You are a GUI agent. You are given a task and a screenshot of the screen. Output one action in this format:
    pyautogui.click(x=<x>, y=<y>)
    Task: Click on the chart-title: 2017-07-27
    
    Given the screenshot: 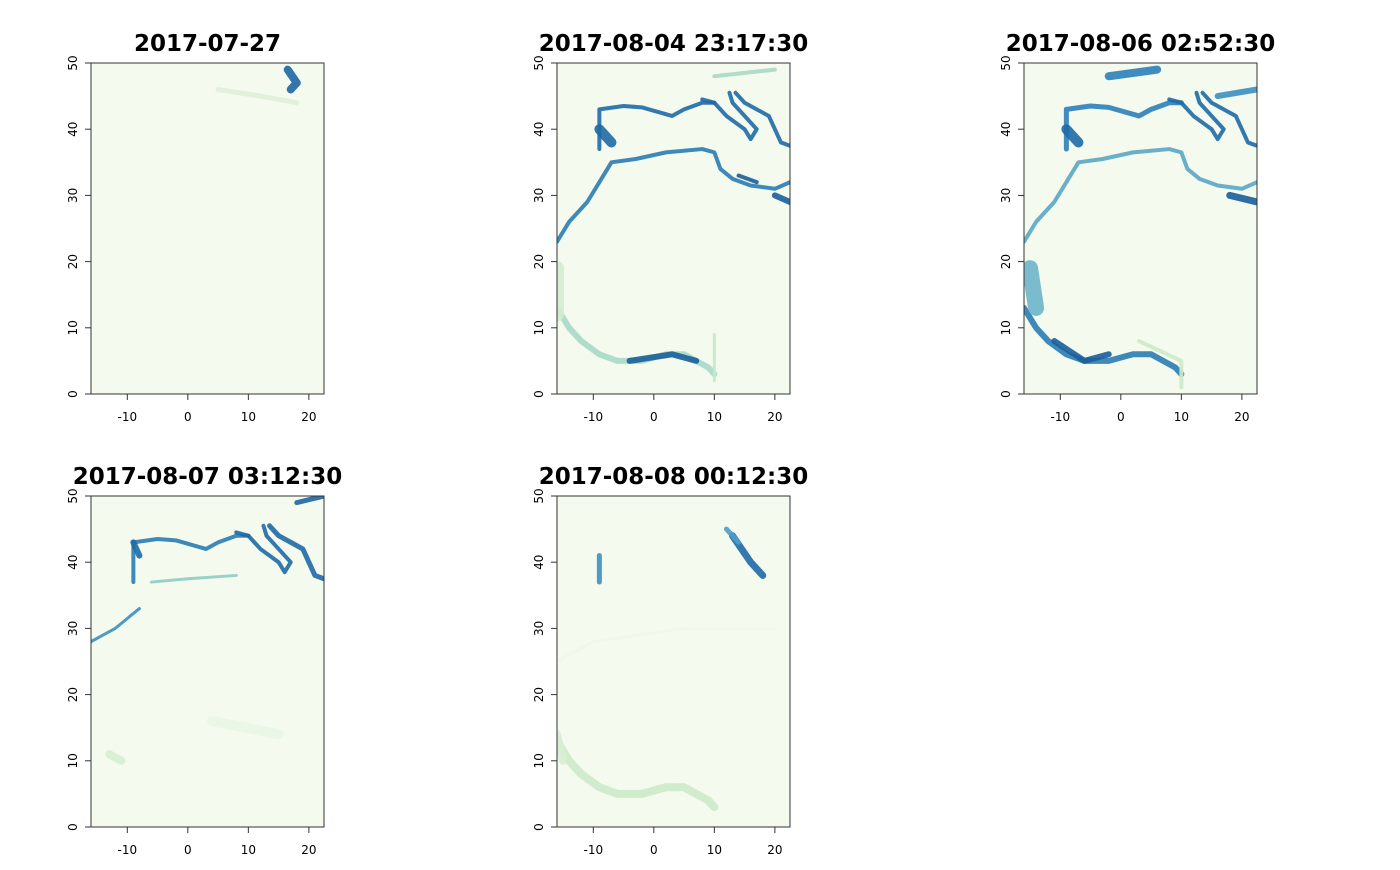 What is the action you would take?
    pyautogui.click(x=207, y=44)
    